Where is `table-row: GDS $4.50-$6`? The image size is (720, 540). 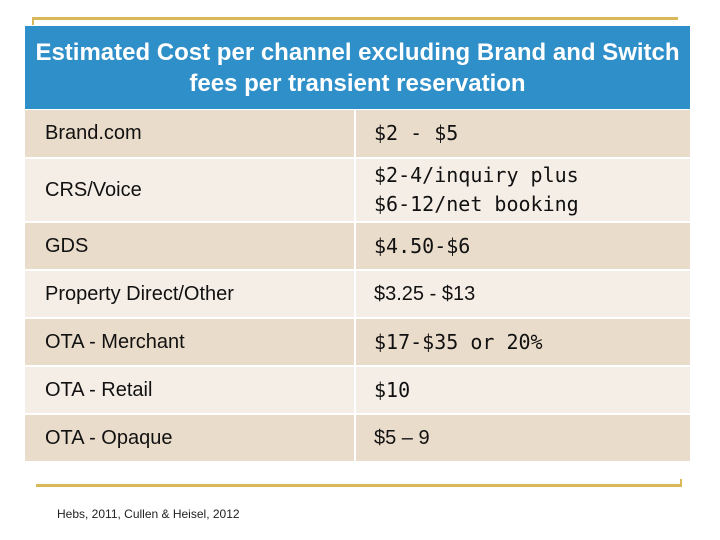
table-row: GDS $4.50-$6 is located at coordinates (357, 246).